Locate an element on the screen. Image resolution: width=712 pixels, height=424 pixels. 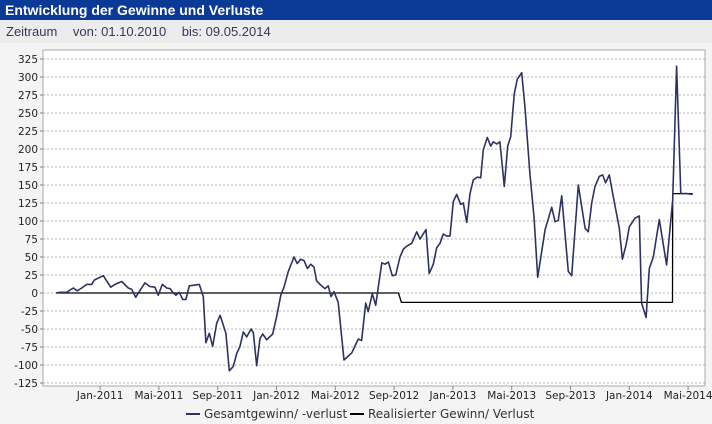
period-bar: Zeitraum von: 01.10.2010 bis: 09.05.2014 is located at coordinates (356, 31).